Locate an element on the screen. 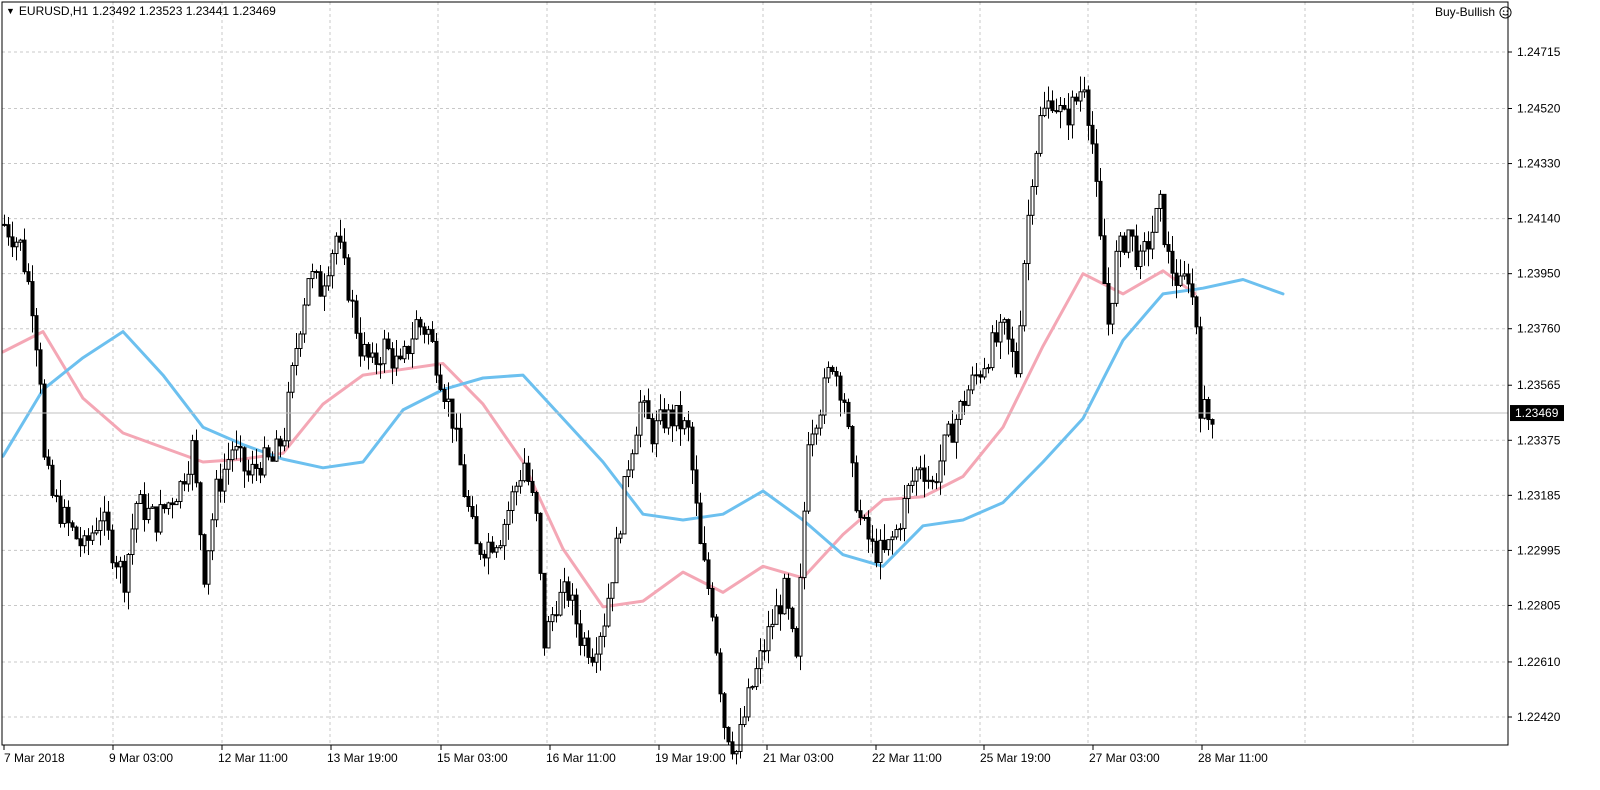 The image size is (1600, 790). y-tick-label: 1.23375 is located at coordinates (1539, 440).